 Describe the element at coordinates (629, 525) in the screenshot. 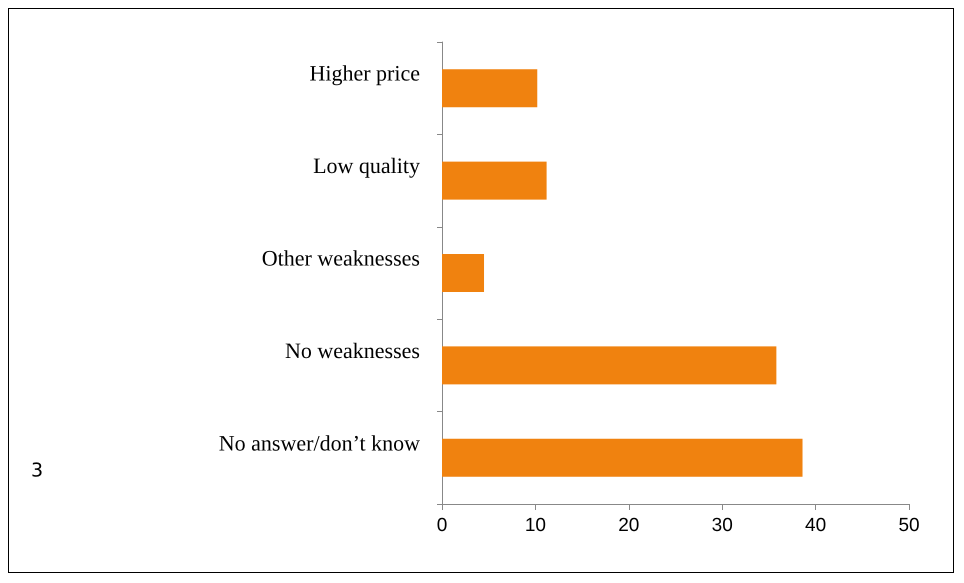

I see `x-tick-label: 20` at that location.